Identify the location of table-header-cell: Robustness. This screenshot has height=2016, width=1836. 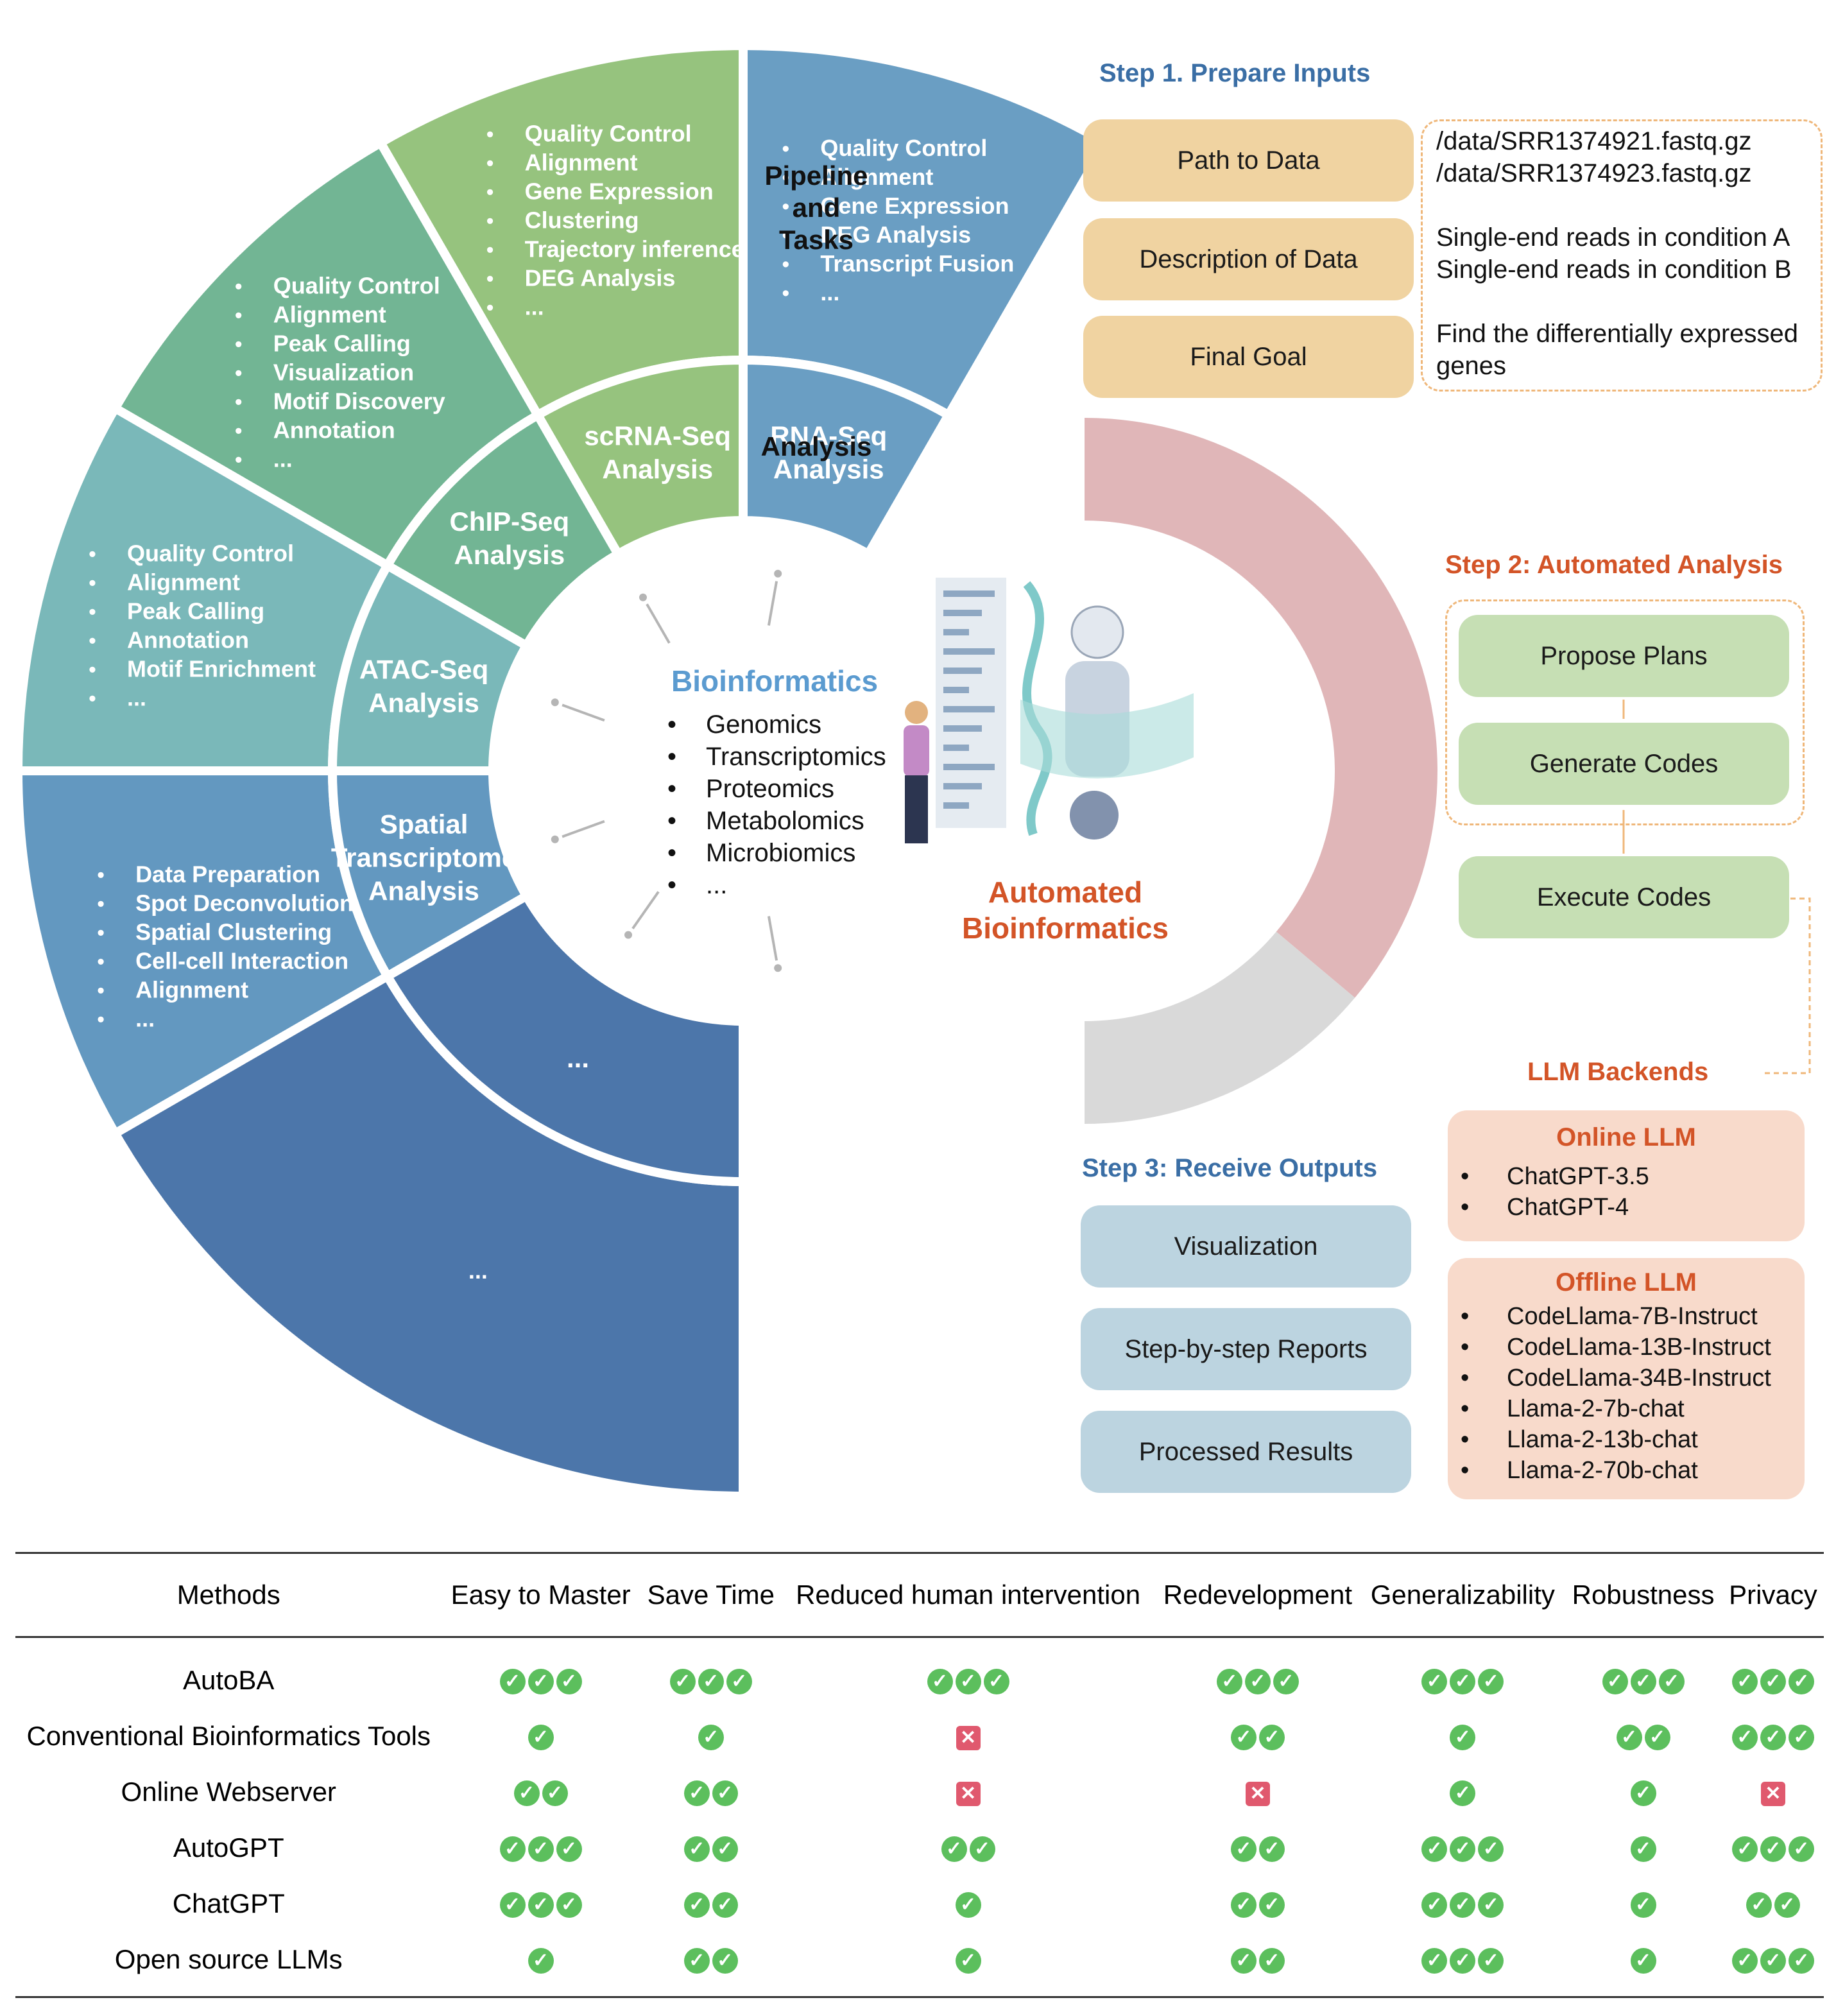
(1643, 1595).